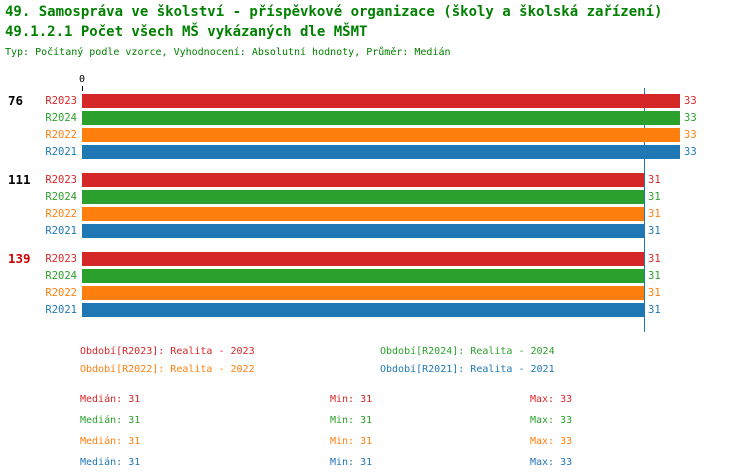 The height and width of the screenshot is (476, 750). I want to click on bar-row: R2024 33, so click(375, 117).